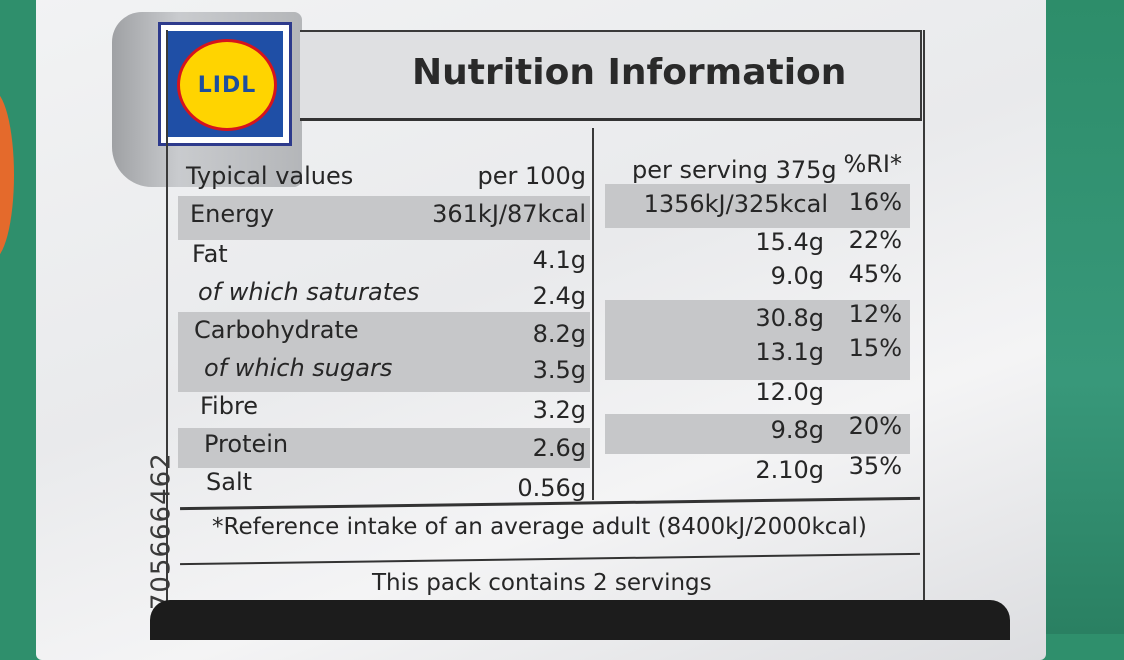 The image size is (1124, 660). I want to click on row-serving: 9.0g, so click(797, 276).